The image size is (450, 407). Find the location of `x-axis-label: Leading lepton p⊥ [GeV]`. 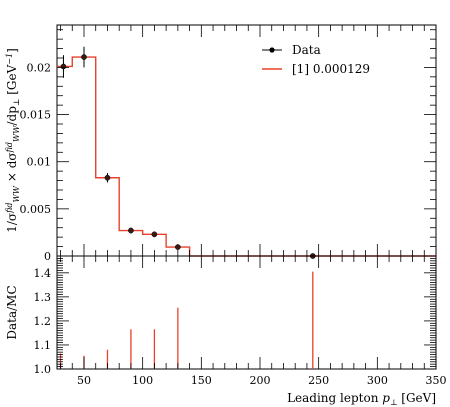

x-axis-label: Leading lepton p⊥ [GeV] is located at coordinates (361, 399).